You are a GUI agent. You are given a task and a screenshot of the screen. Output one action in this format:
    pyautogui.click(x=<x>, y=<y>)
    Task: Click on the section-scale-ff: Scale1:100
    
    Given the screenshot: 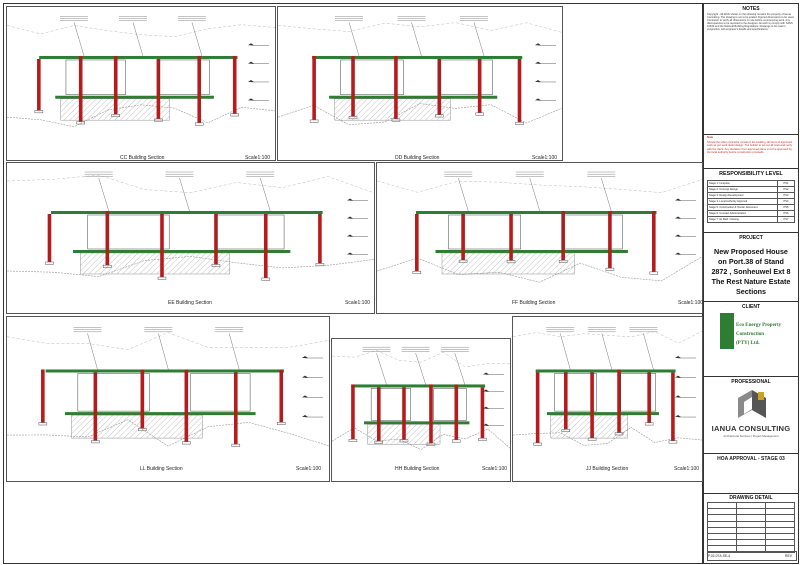 What is the action you would take?
    pyautogui.click(x=691, y=303)
    